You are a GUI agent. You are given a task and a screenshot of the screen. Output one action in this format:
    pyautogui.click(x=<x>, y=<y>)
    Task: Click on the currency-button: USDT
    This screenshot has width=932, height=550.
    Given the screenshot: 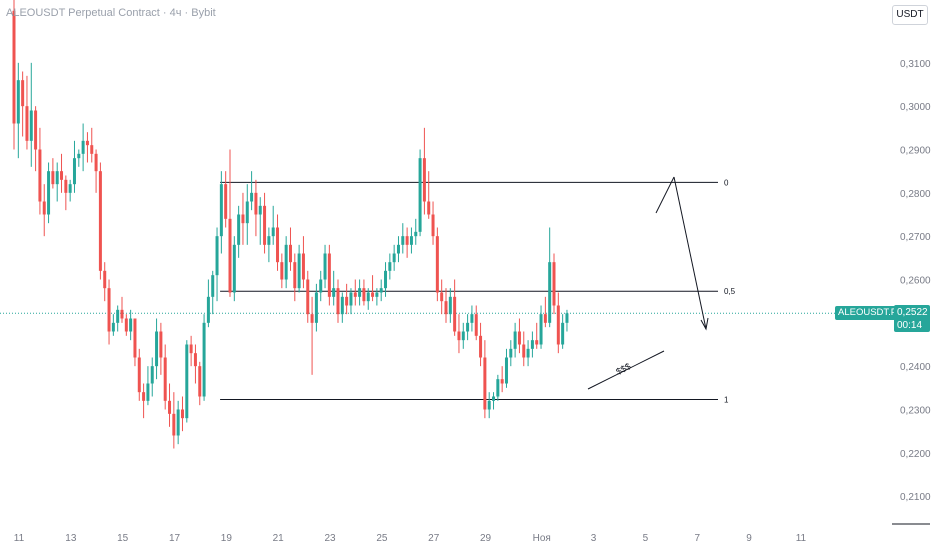 What is the action you would take?
    pyautogui.click(x=910, y=15)
    